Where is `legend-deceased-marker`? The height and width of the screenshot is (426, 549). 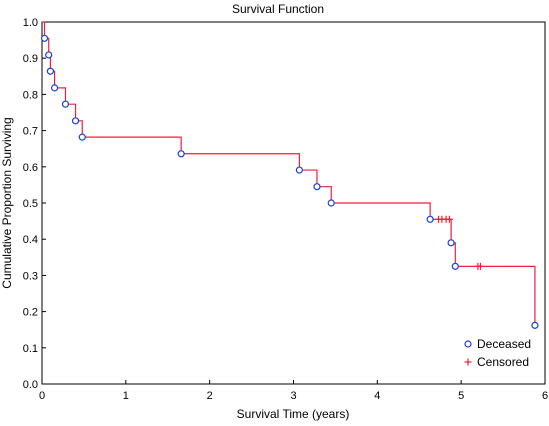
legend-deceased-marker is located at coordinates (468, 344).